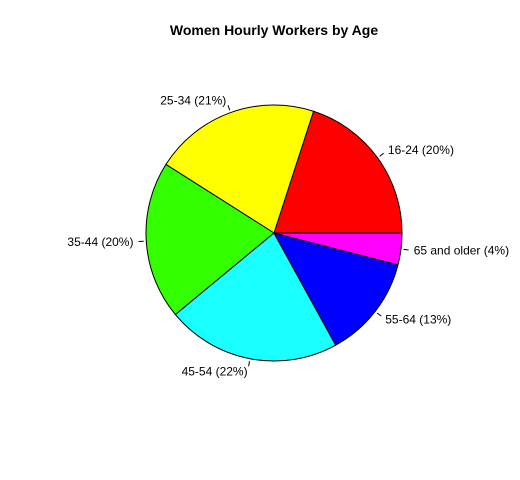 The width and height of the screenshot is (520, 480). What do you see at coordinates (100, 242) in the screenshot?
I see `slice-label-35-44: 35-44 (20%)` at bounding box center [100, 242].